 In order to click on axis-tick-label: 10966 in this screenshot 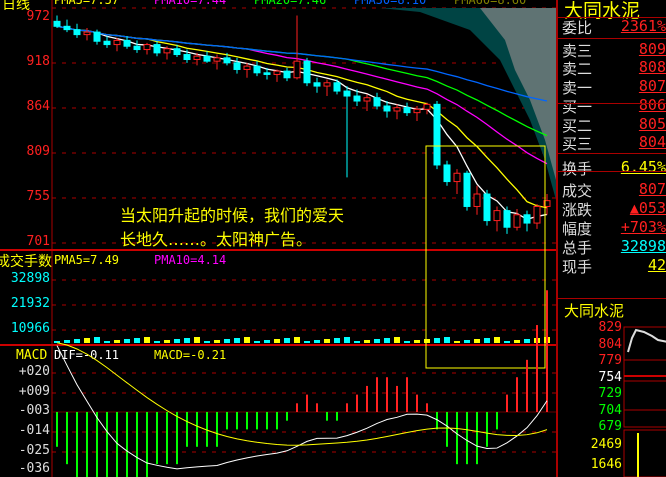, I will do `click(30, 328)`.